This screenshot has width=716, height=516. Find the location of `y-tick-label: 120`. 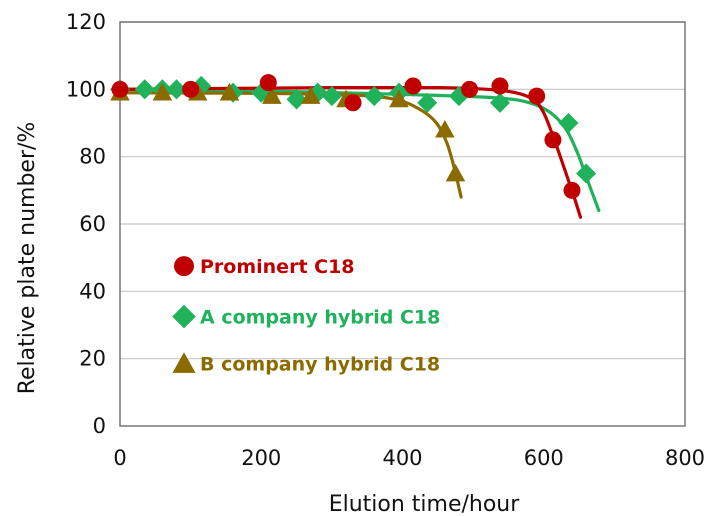

y-tick-label: 120 is located at coordinates (86, 22).